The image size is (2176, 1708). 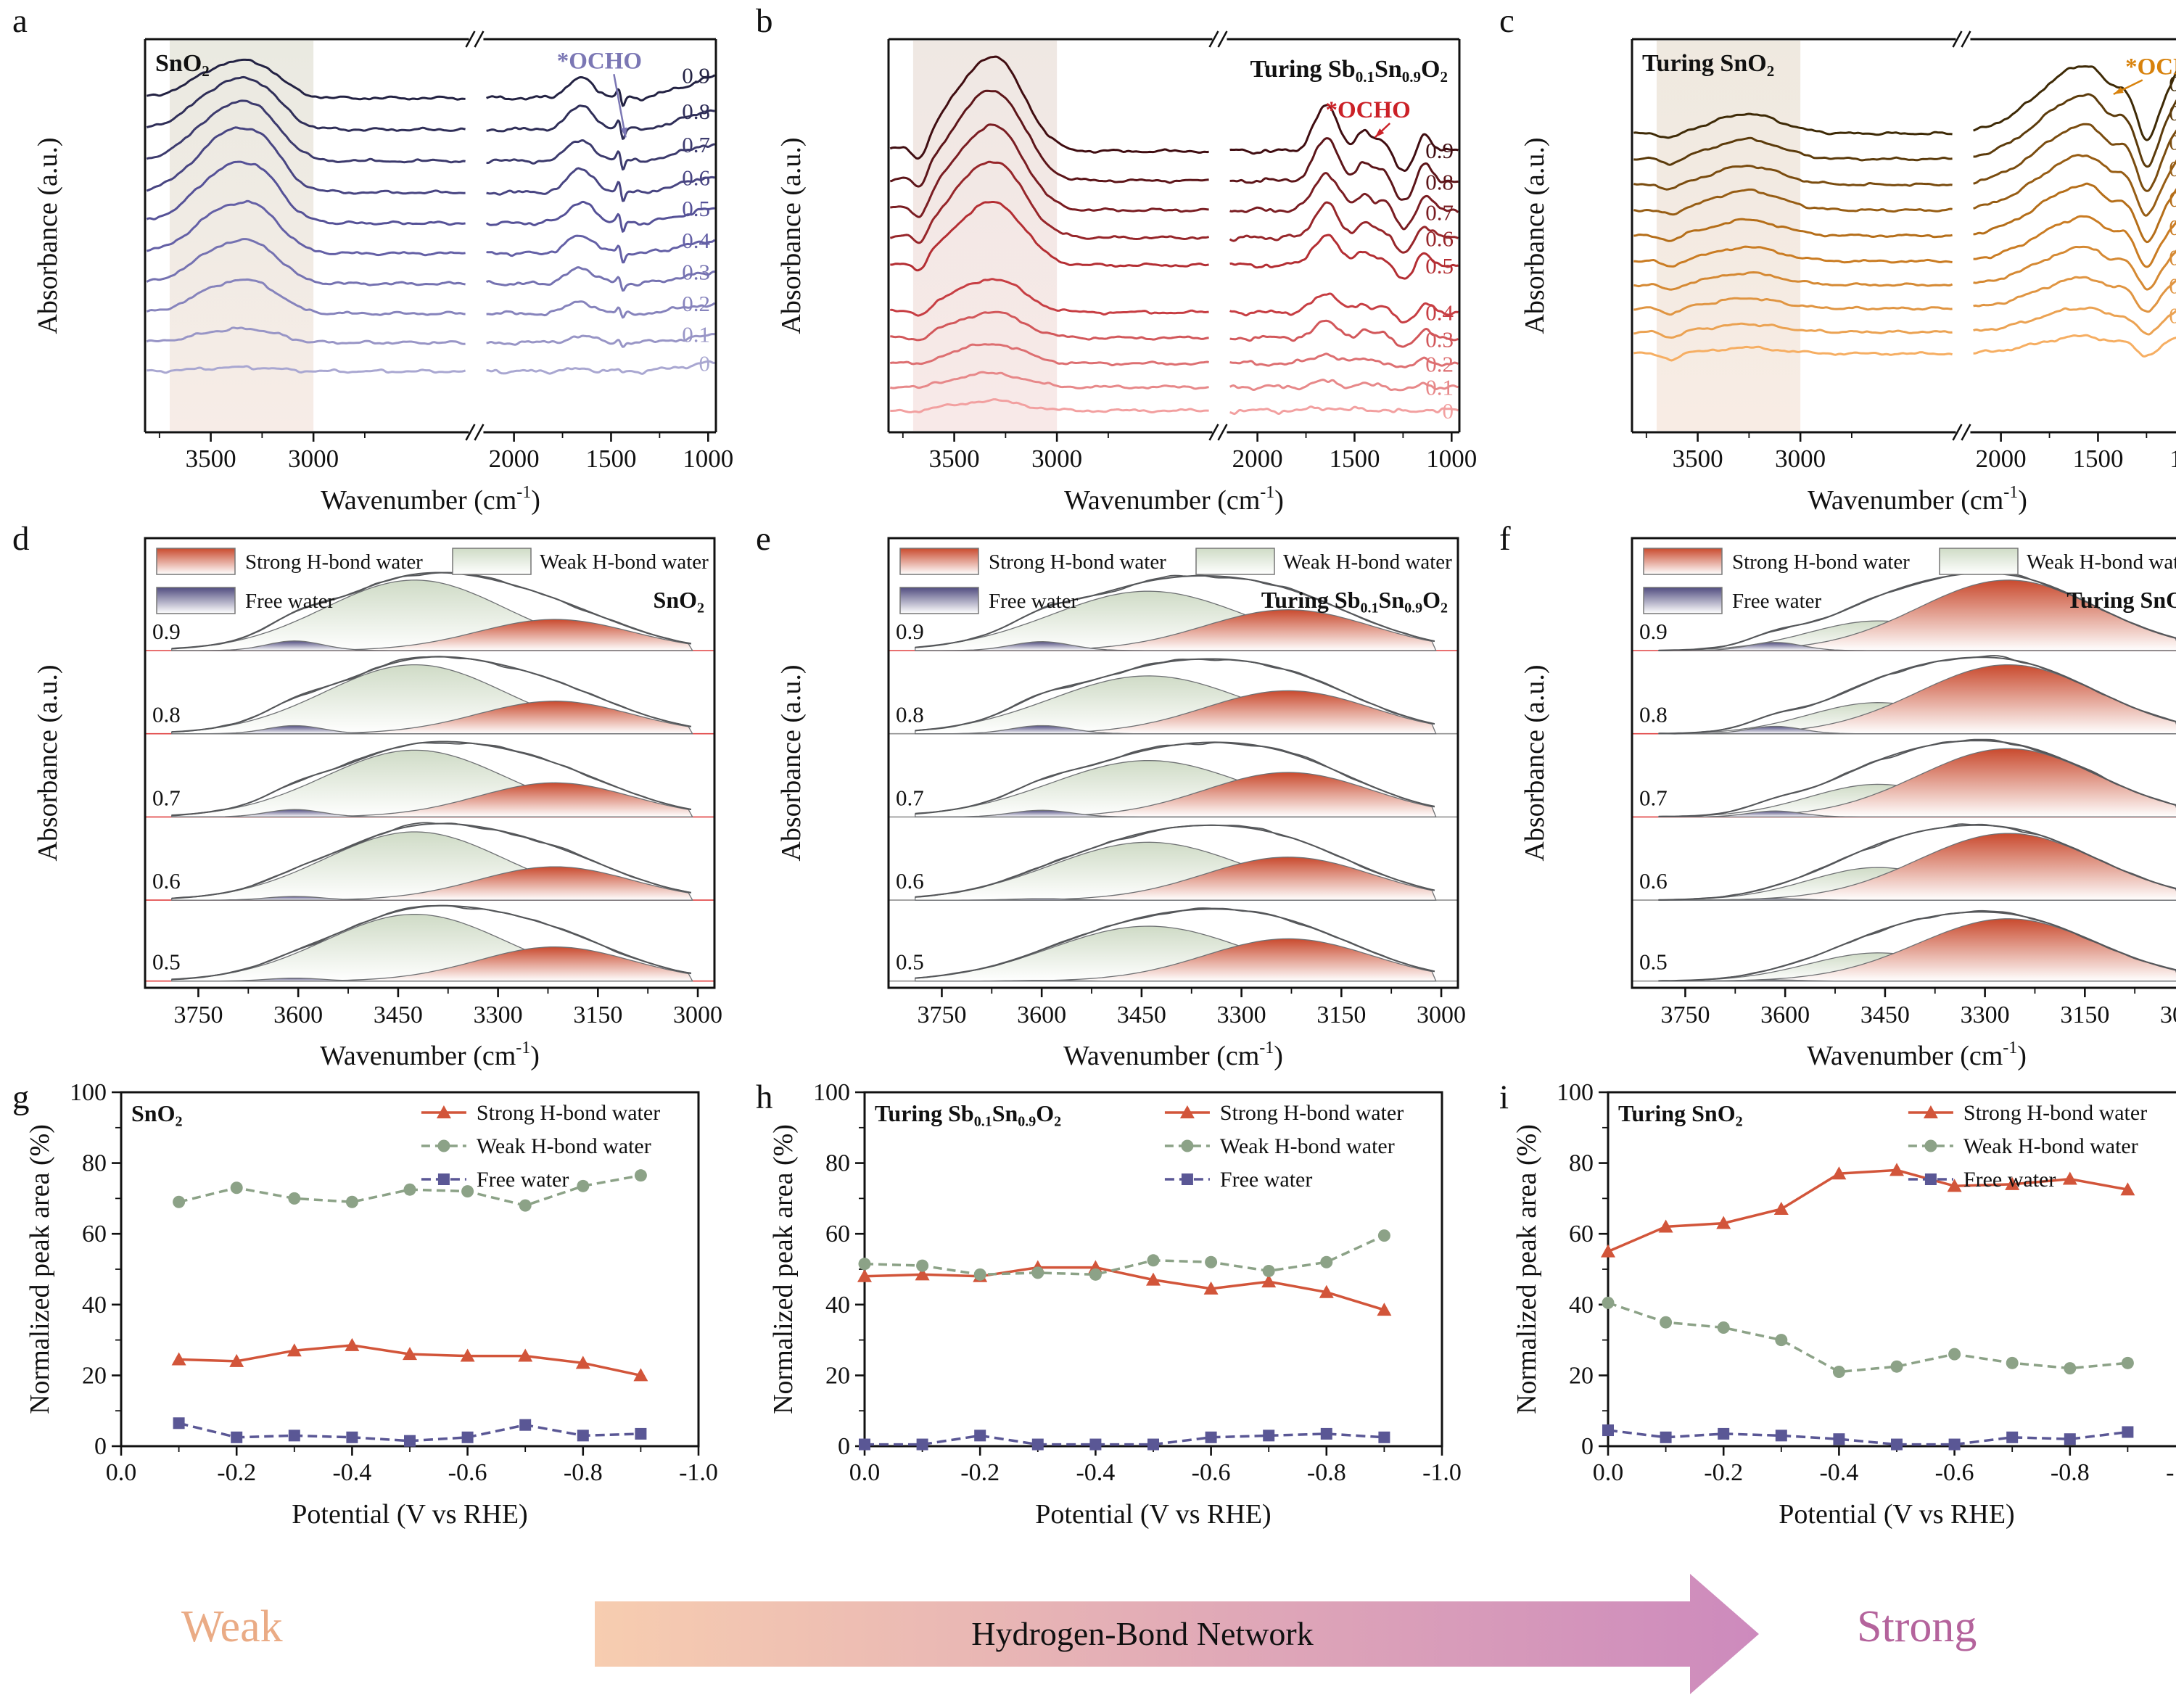 I want to click on curve-label-0.3: 0.3, so click(x=1439, y=339).